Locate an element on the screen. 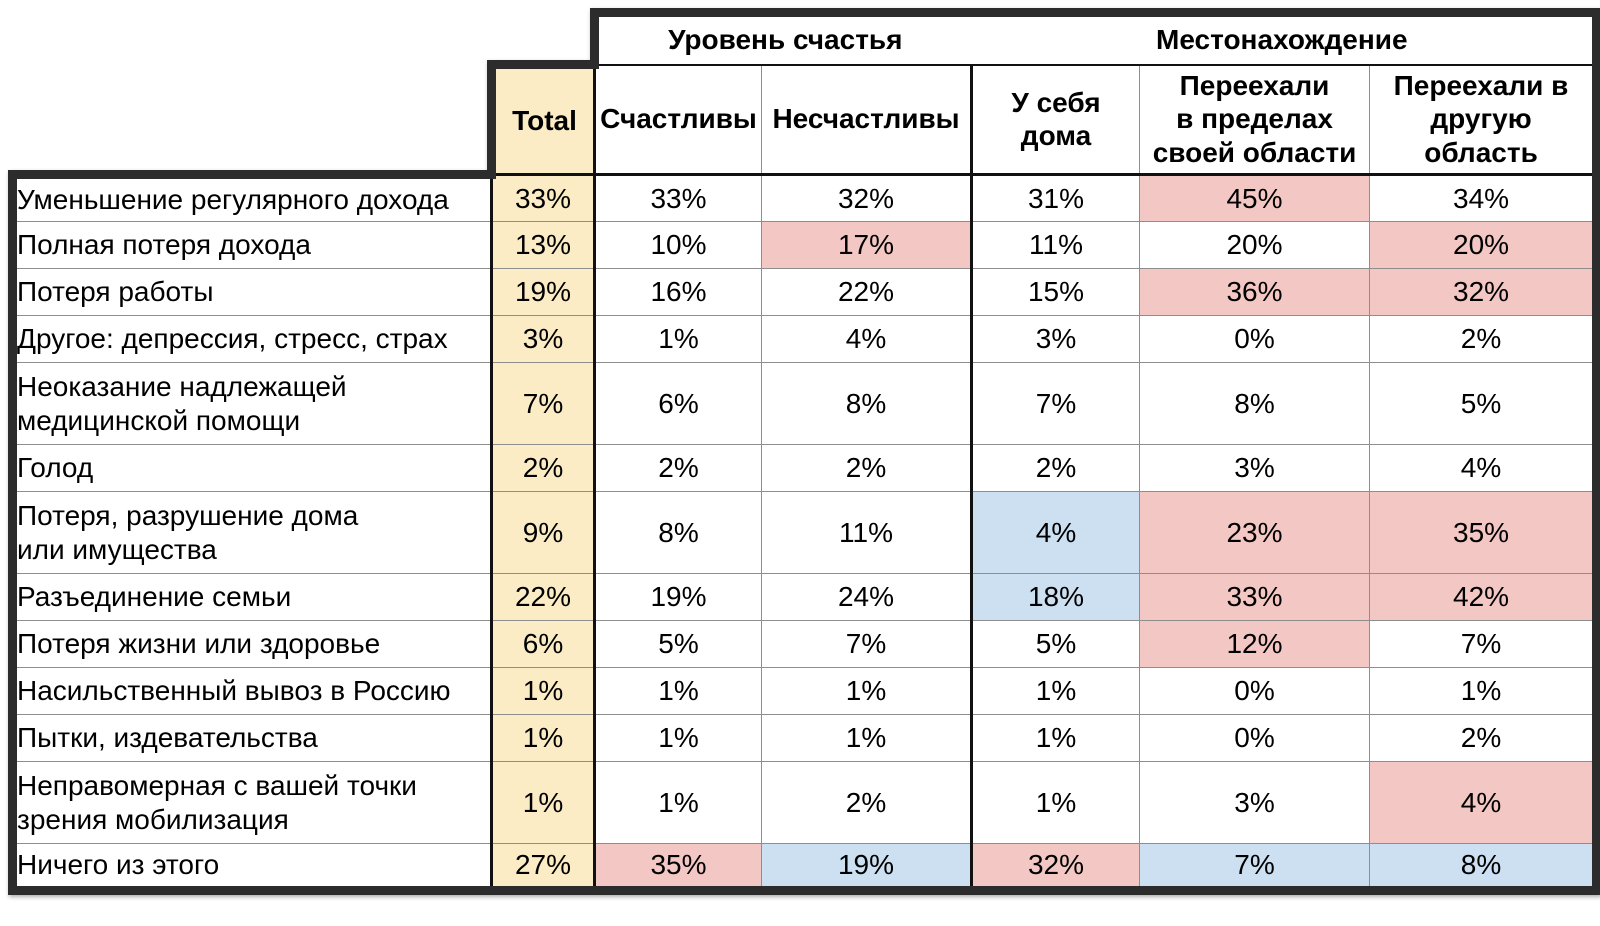 The height and width of the screenshot is (926, 1600). row-label: Голод is located at coordinates (250, 468).